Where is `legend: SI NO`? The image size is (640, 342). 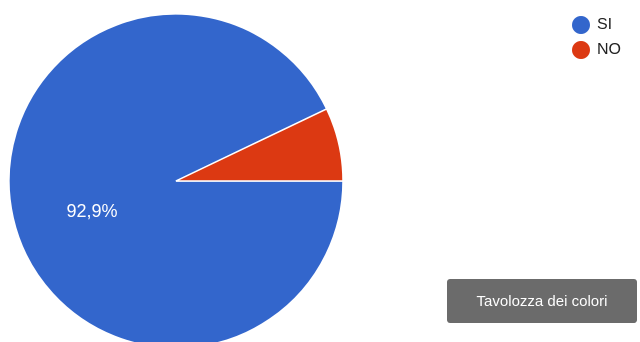
legend: SI NO is located at coordinates (596, 37).